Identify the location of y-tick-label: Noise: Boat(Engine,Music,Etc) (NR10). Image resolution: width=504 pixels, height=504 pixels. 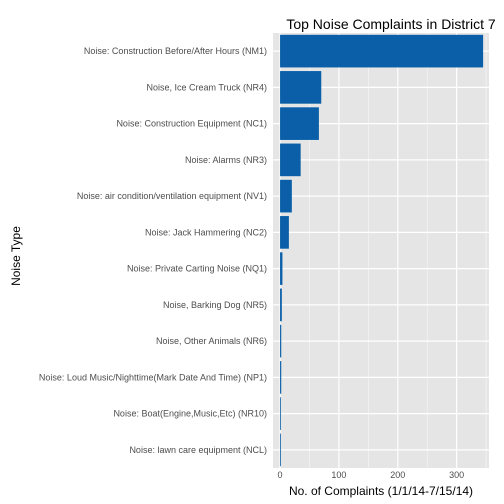
(190, 414).